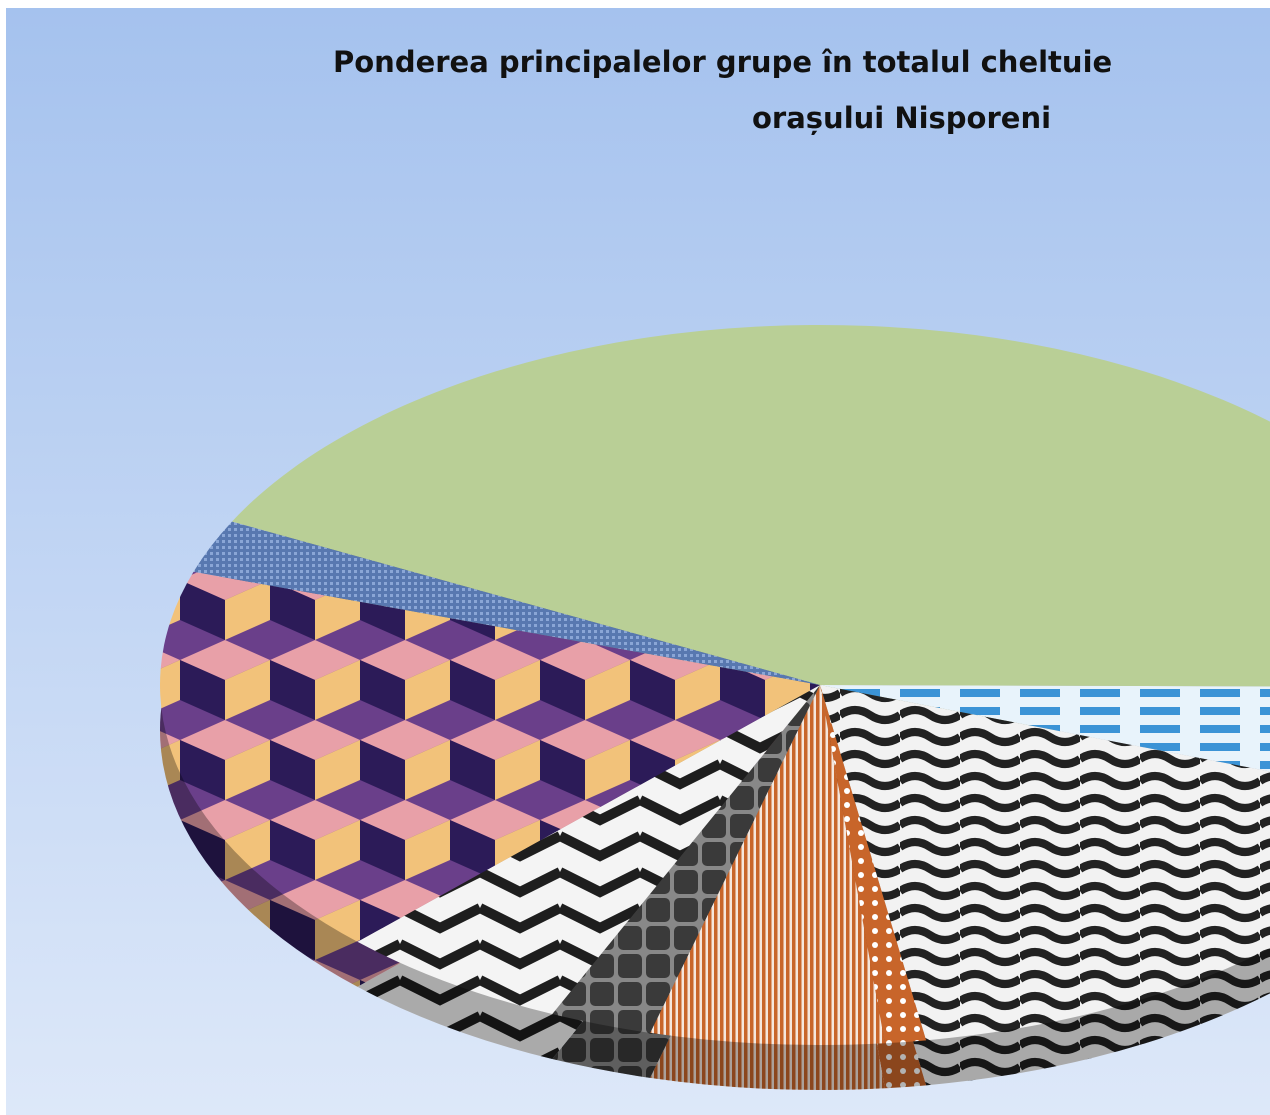  I want to click on chart-title: orașului Nisporeni, so click(901, 118).